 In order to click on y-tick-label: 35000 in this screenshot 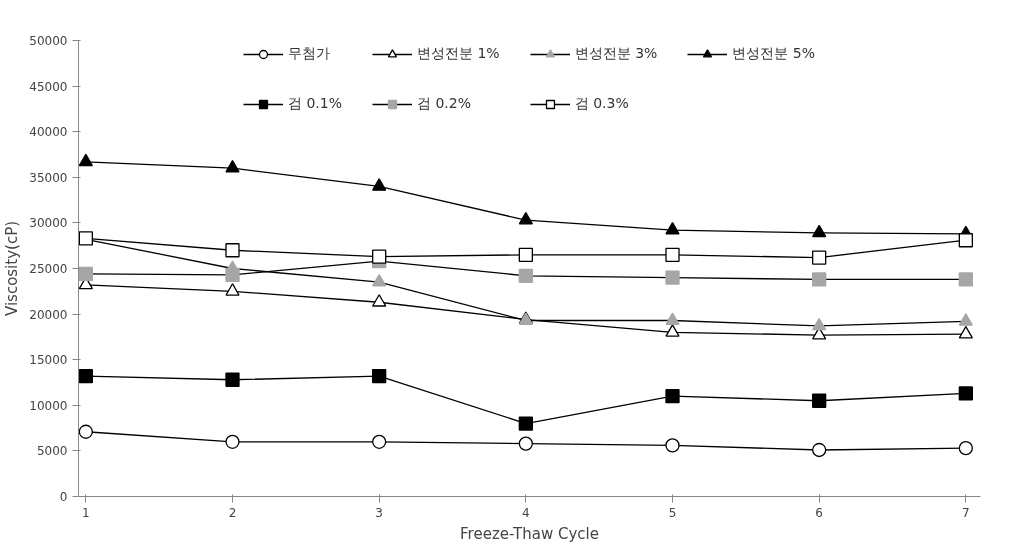, I will do `click(48, 177)`.